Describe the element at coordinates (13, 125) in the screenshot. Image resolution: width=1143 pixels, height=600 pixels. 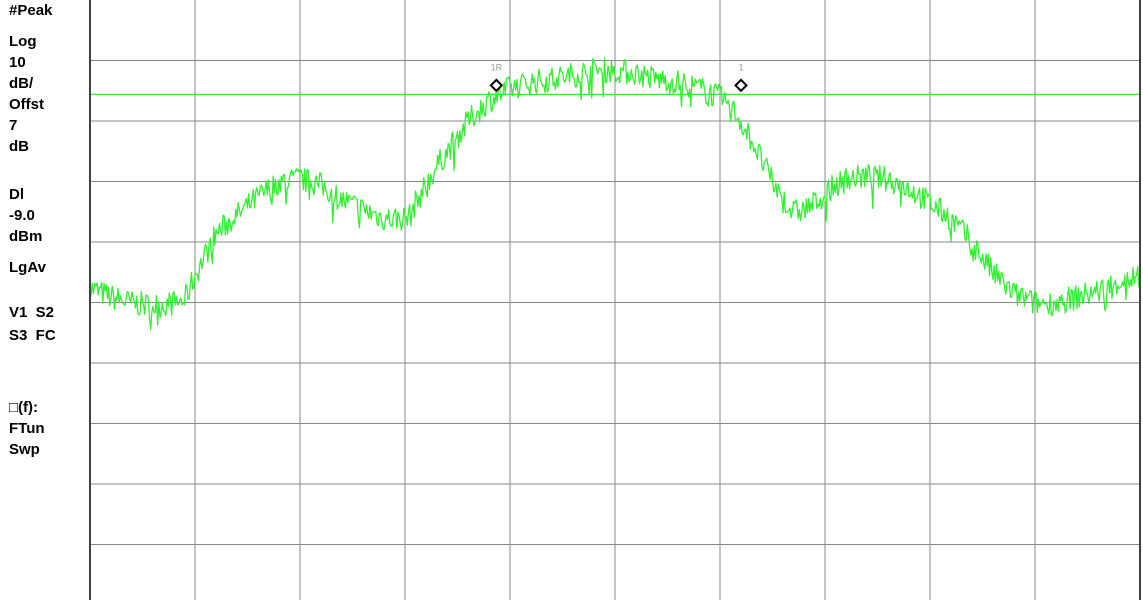
I see `offset-value: 7` at that location.